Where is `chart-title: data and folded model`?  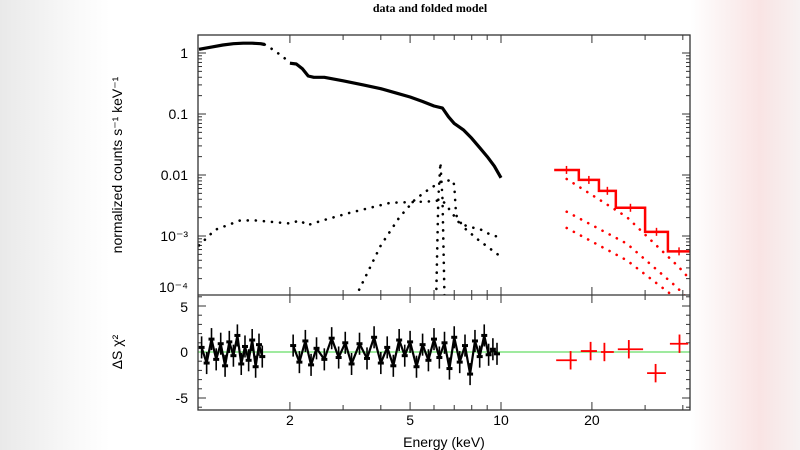 chart-title: data and folded model is located at coordinates (430, 8).